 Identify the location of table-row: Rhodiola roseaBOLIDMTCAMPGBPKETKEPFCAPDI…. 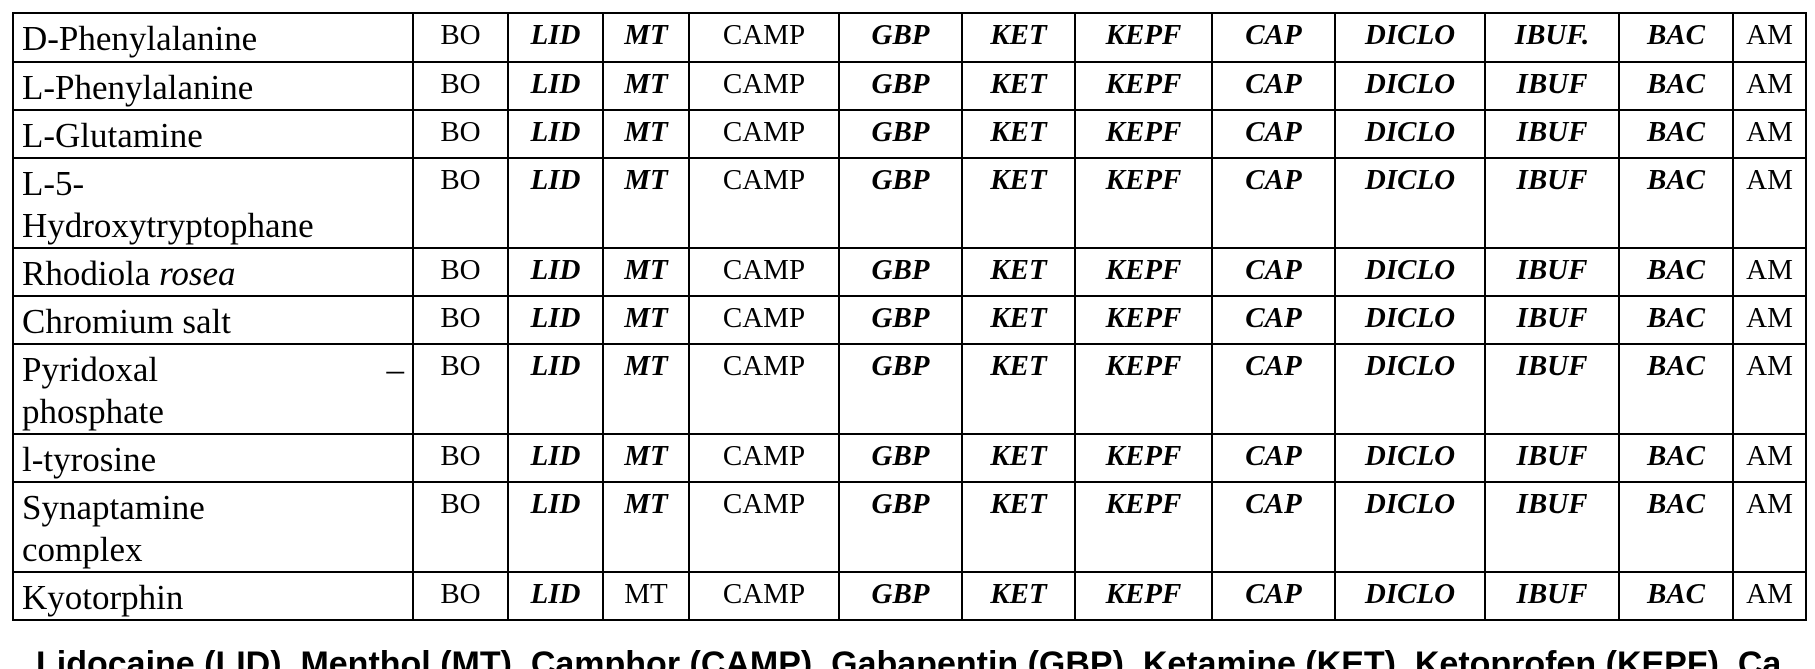
(909, 272).